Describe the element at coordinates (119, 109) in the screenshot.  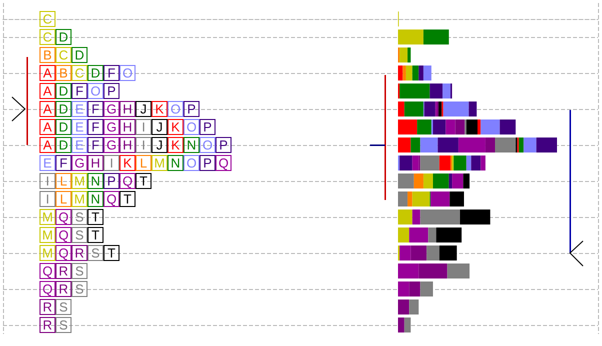
I see `category-label: A D E F G H J K O P` at that location.